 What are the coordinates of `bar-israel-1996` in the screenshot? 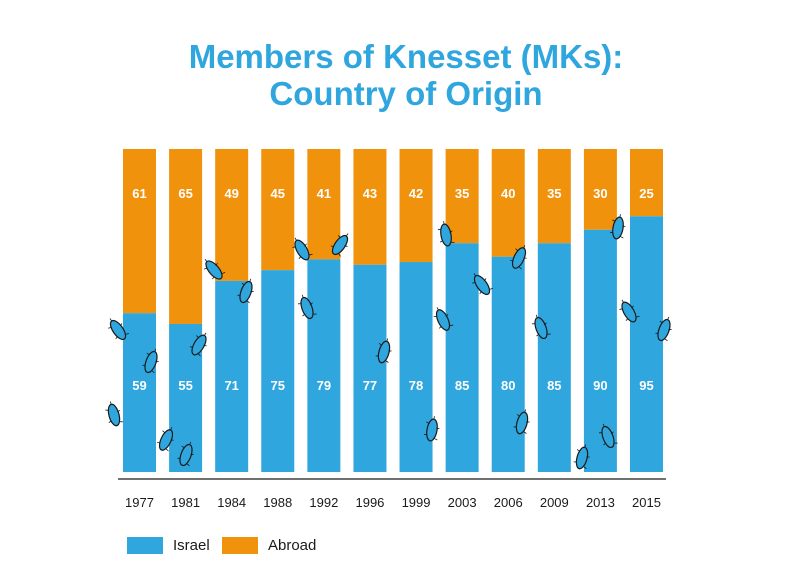 It's located at (370, 368).